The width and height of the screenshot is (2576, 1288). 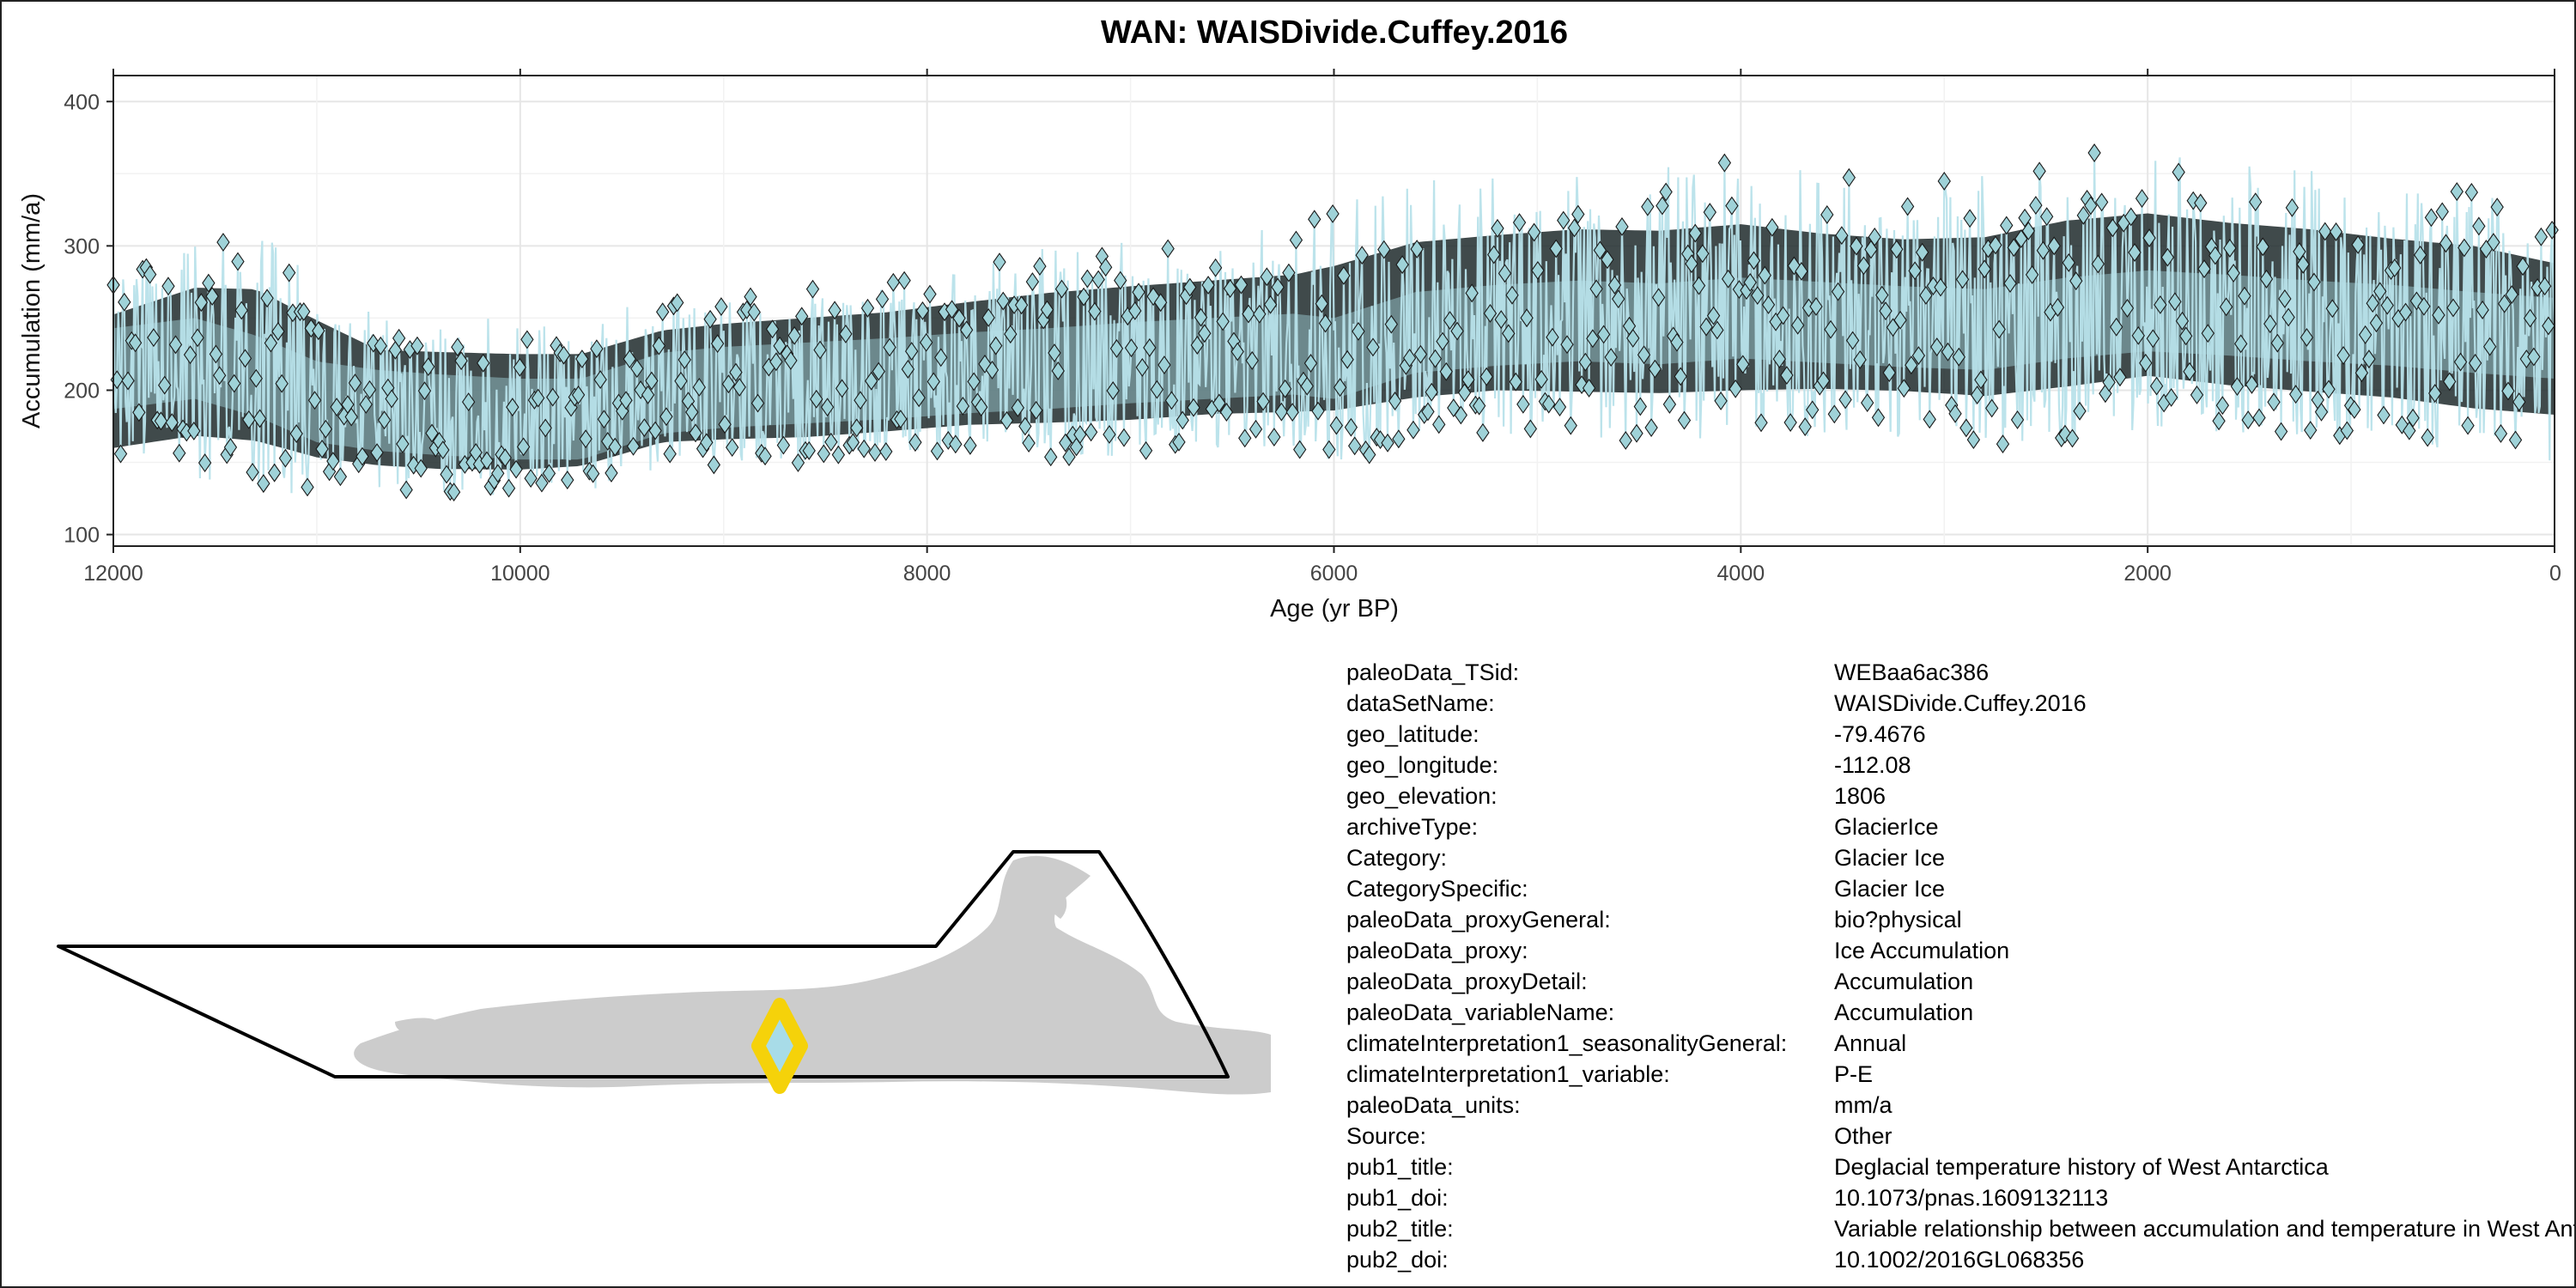 I want to click on metadata-value: 10.1073/pnas.1609132113, so click(x=1972, y=1198).